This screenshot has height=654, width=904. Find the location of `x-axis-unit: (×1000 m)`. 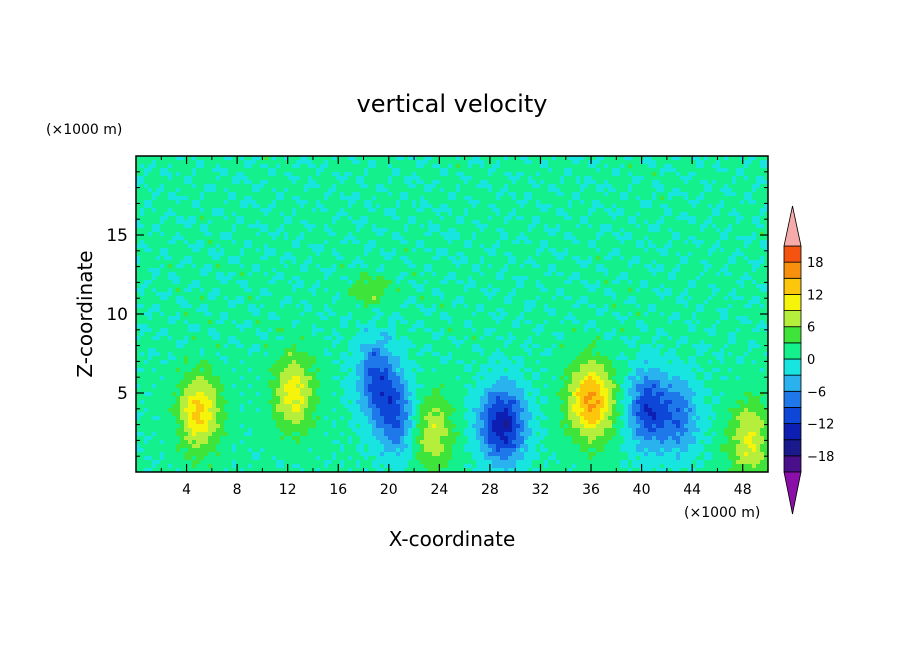

x-axis-unit: (×1000 m) is located at coordinates (722, 513).